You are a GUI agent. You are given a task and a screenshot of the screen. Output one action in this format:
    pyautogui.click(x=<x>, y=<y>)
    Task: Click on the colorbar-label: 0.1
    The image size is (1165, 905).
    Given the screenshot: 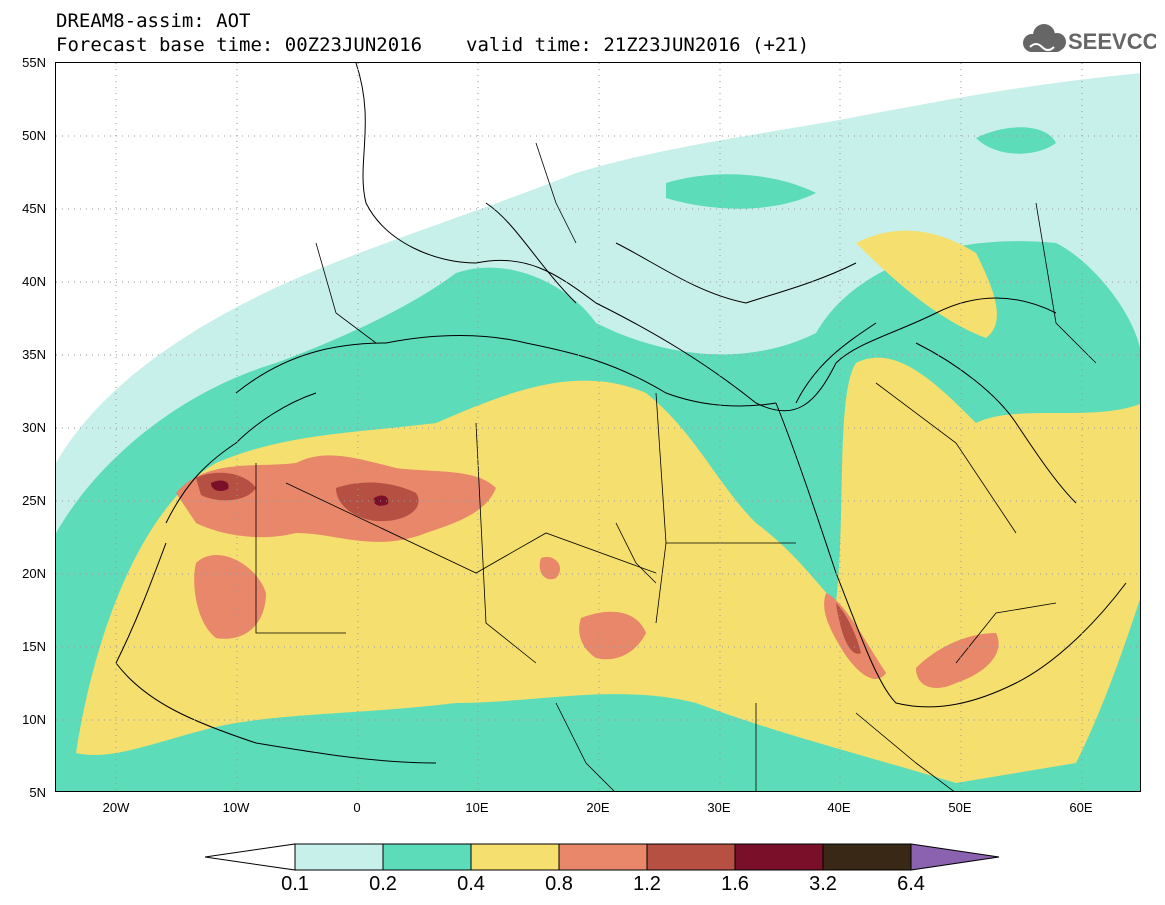 What is the action you would take?
    pyautogui.click(x=295, y=884)
    